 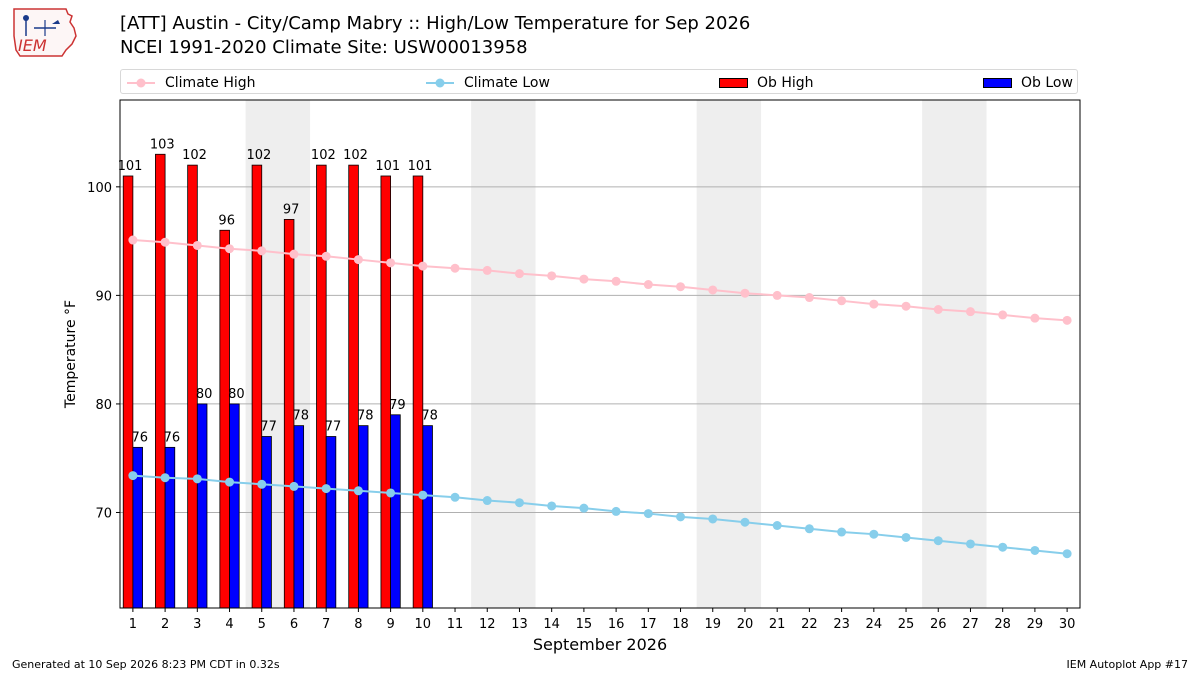 I want to click on page-subtitle: NCEI 1991-2020 Climate Site: USW00013958, so click(x=324, y=47).